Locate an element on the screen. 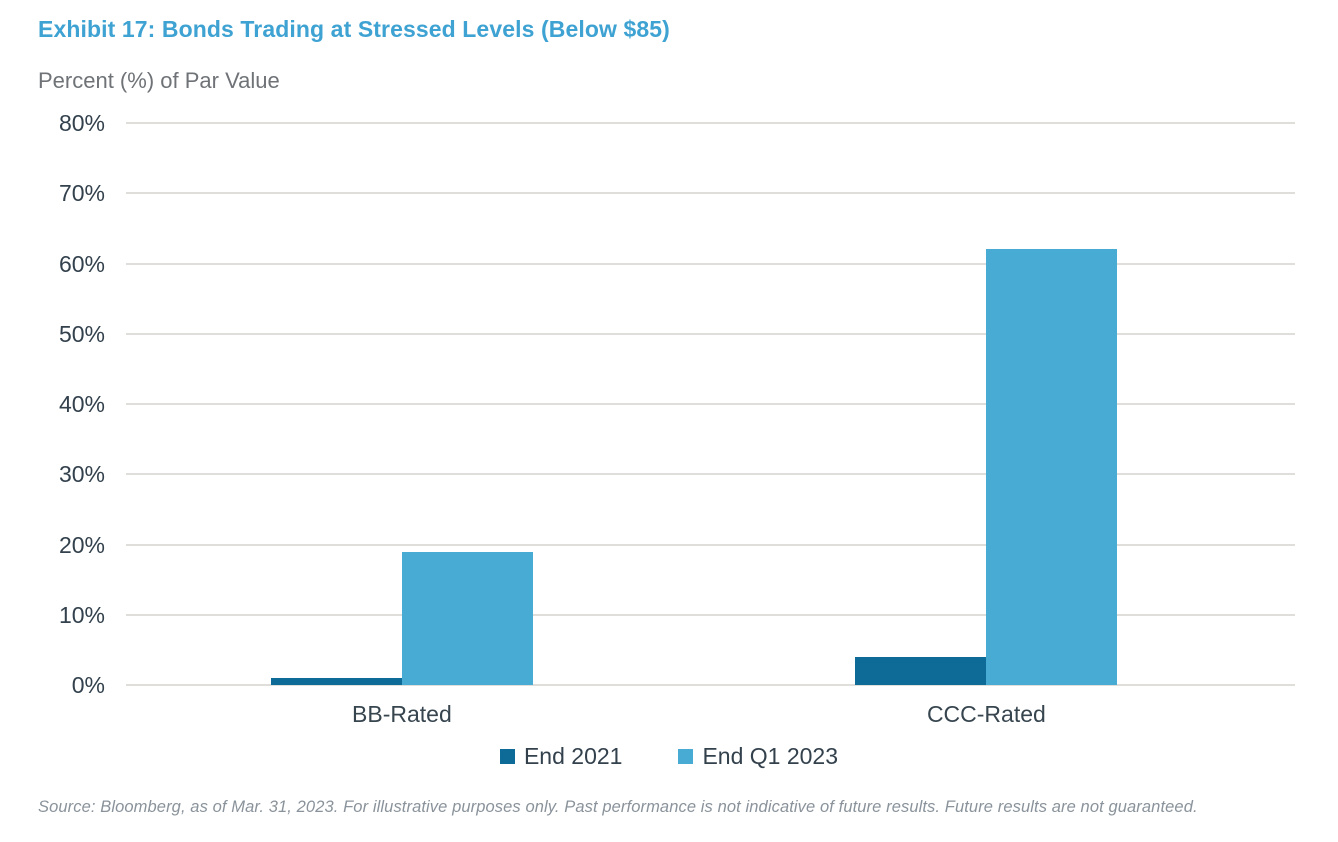  y-tick-label-70: 70% is located at coordinates (81, 193).